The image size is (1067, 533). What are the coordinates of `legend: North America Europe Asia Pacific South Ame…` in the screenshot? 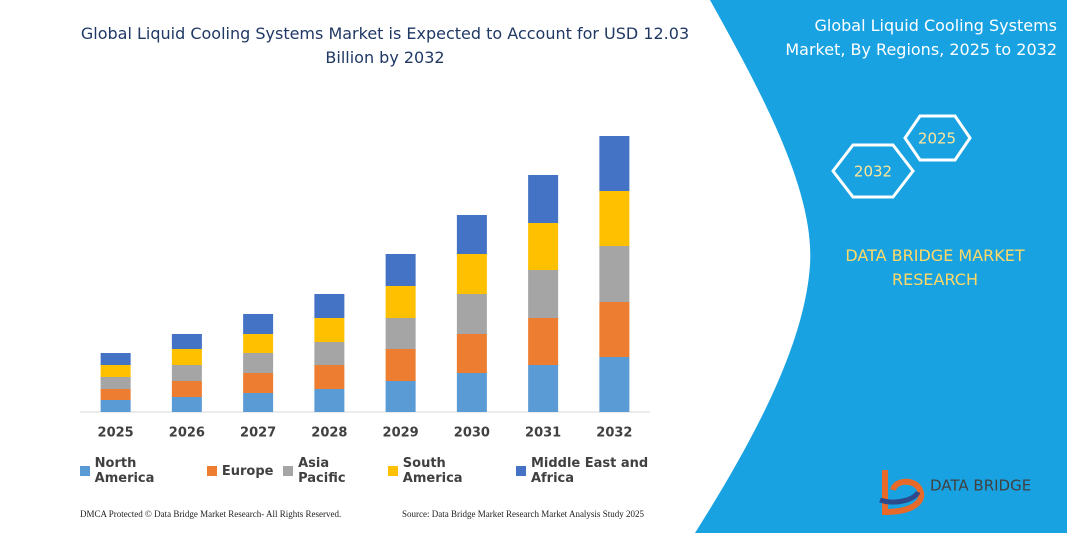 It's located at (385, 471).